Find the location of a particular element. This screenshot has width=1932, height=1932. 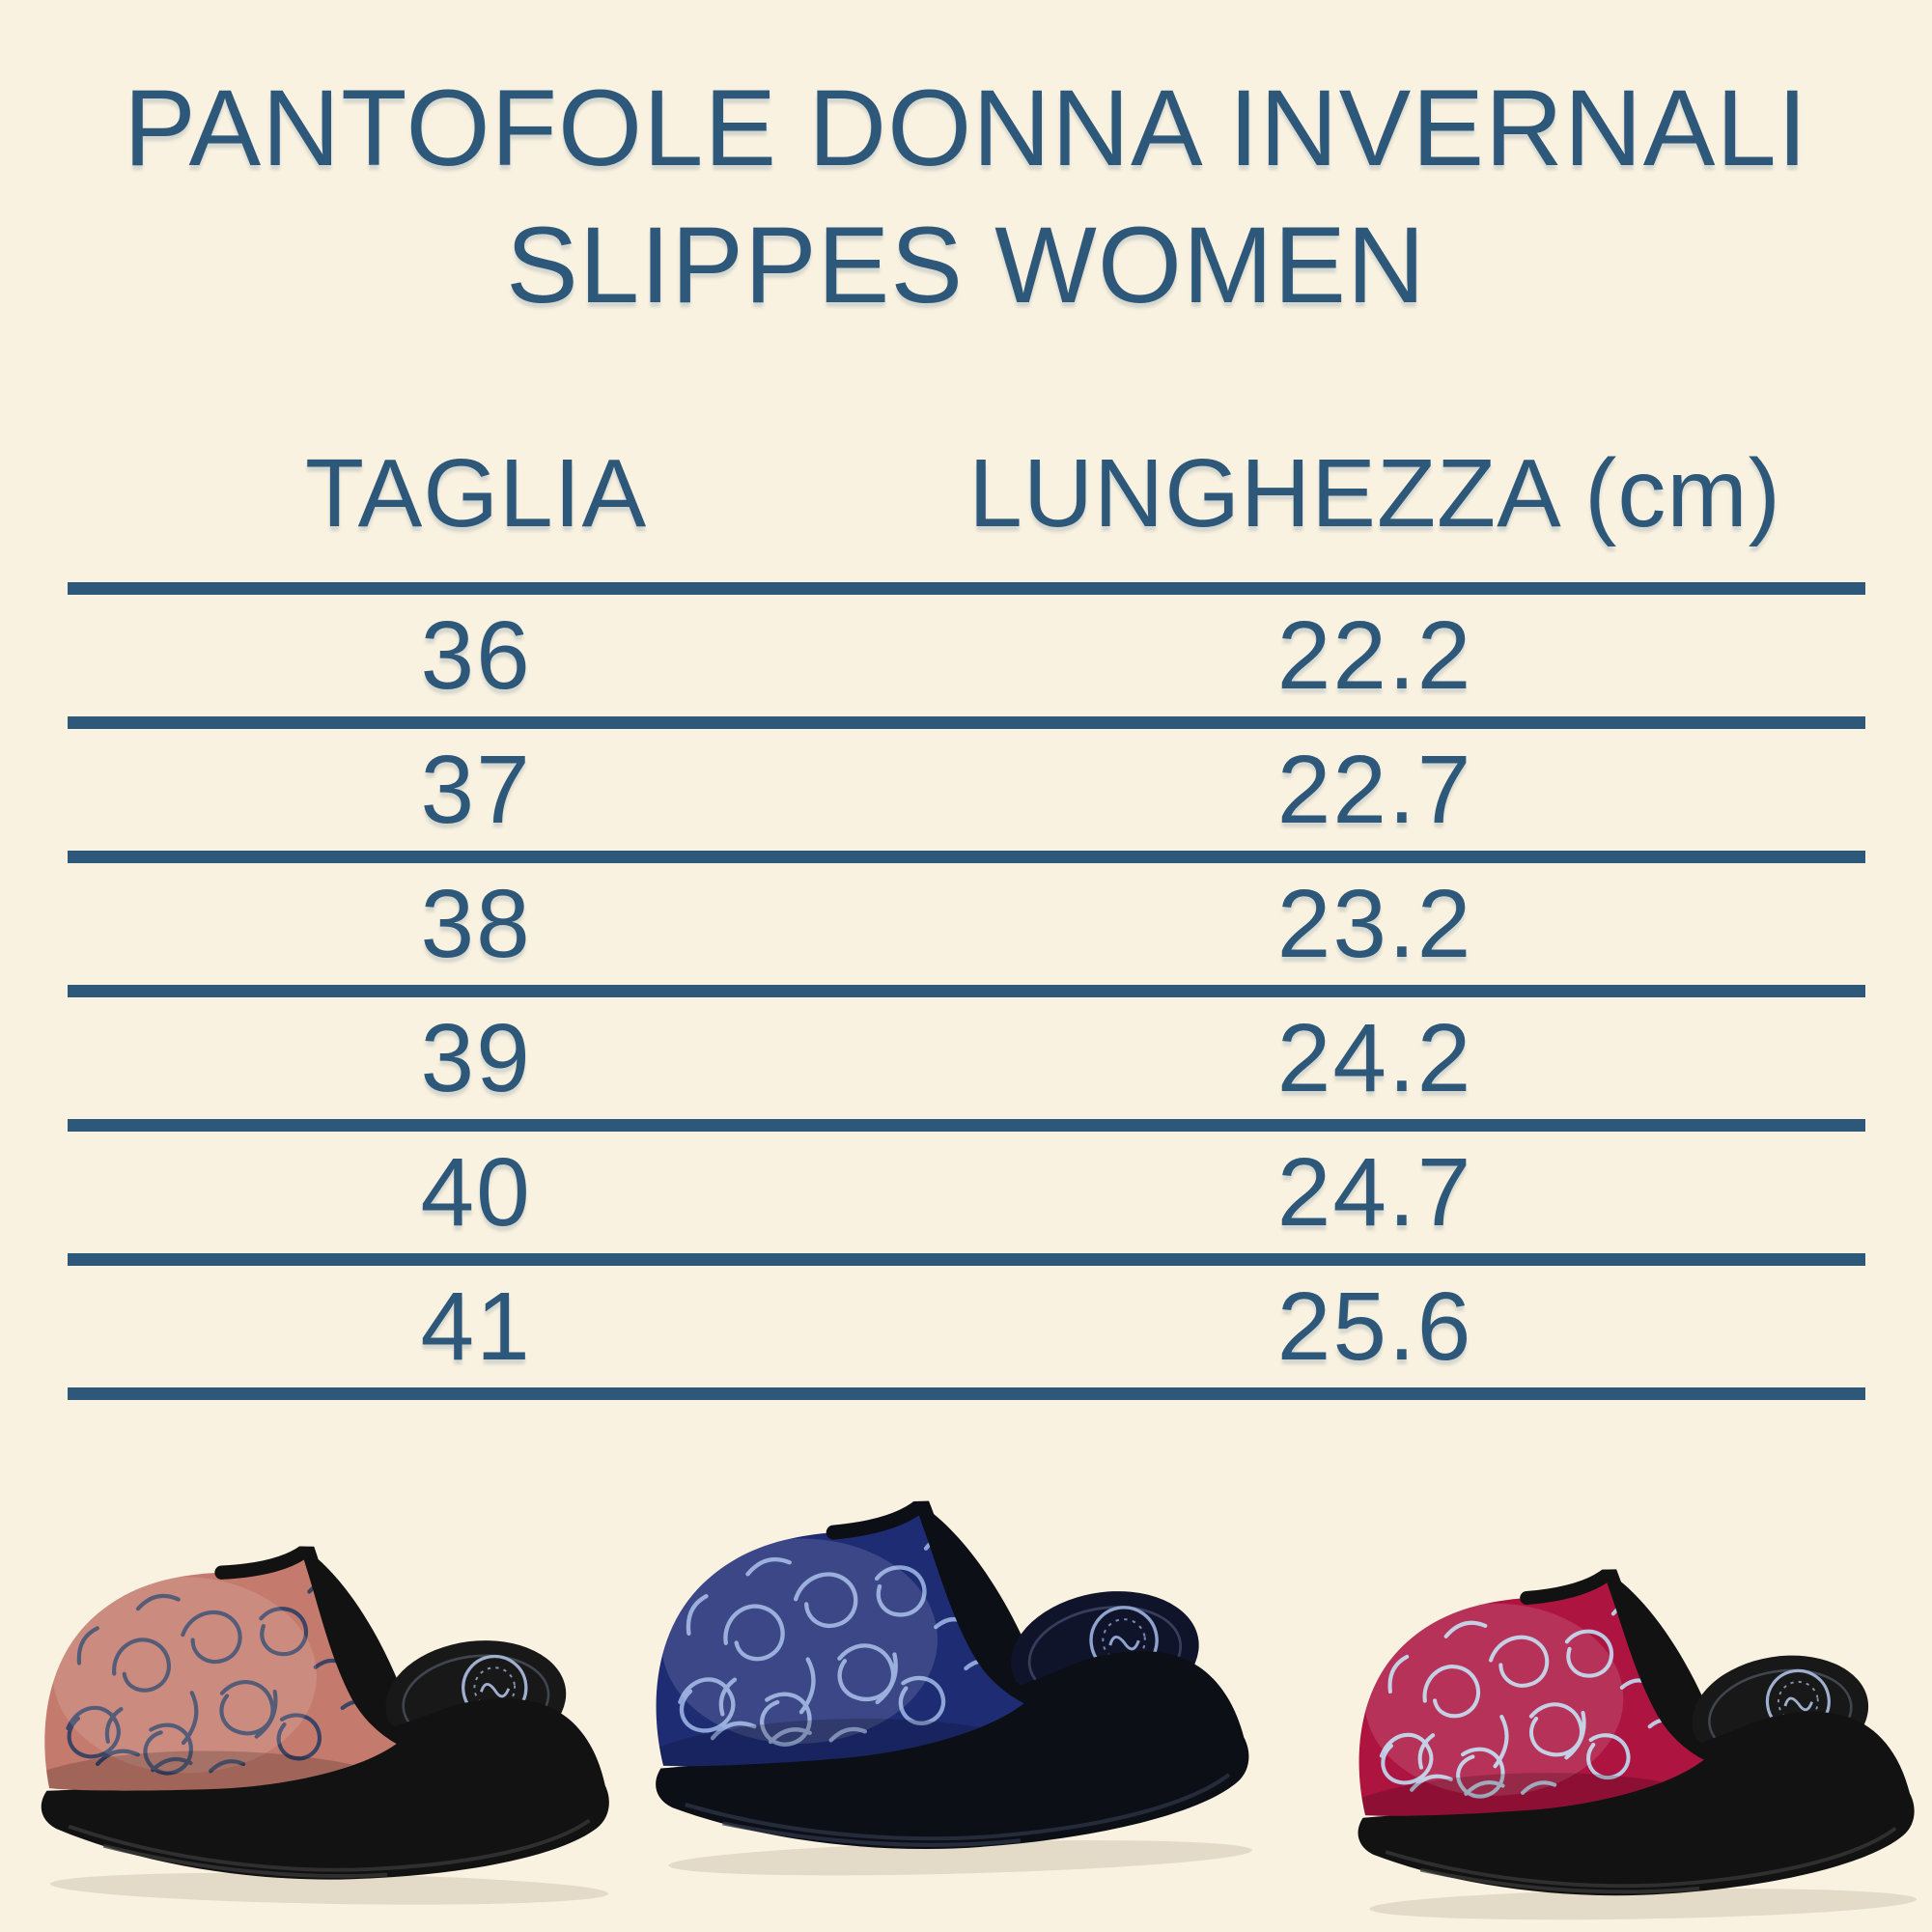

column-header-taglia: TAGLIA is located at coordinates (476, 494).